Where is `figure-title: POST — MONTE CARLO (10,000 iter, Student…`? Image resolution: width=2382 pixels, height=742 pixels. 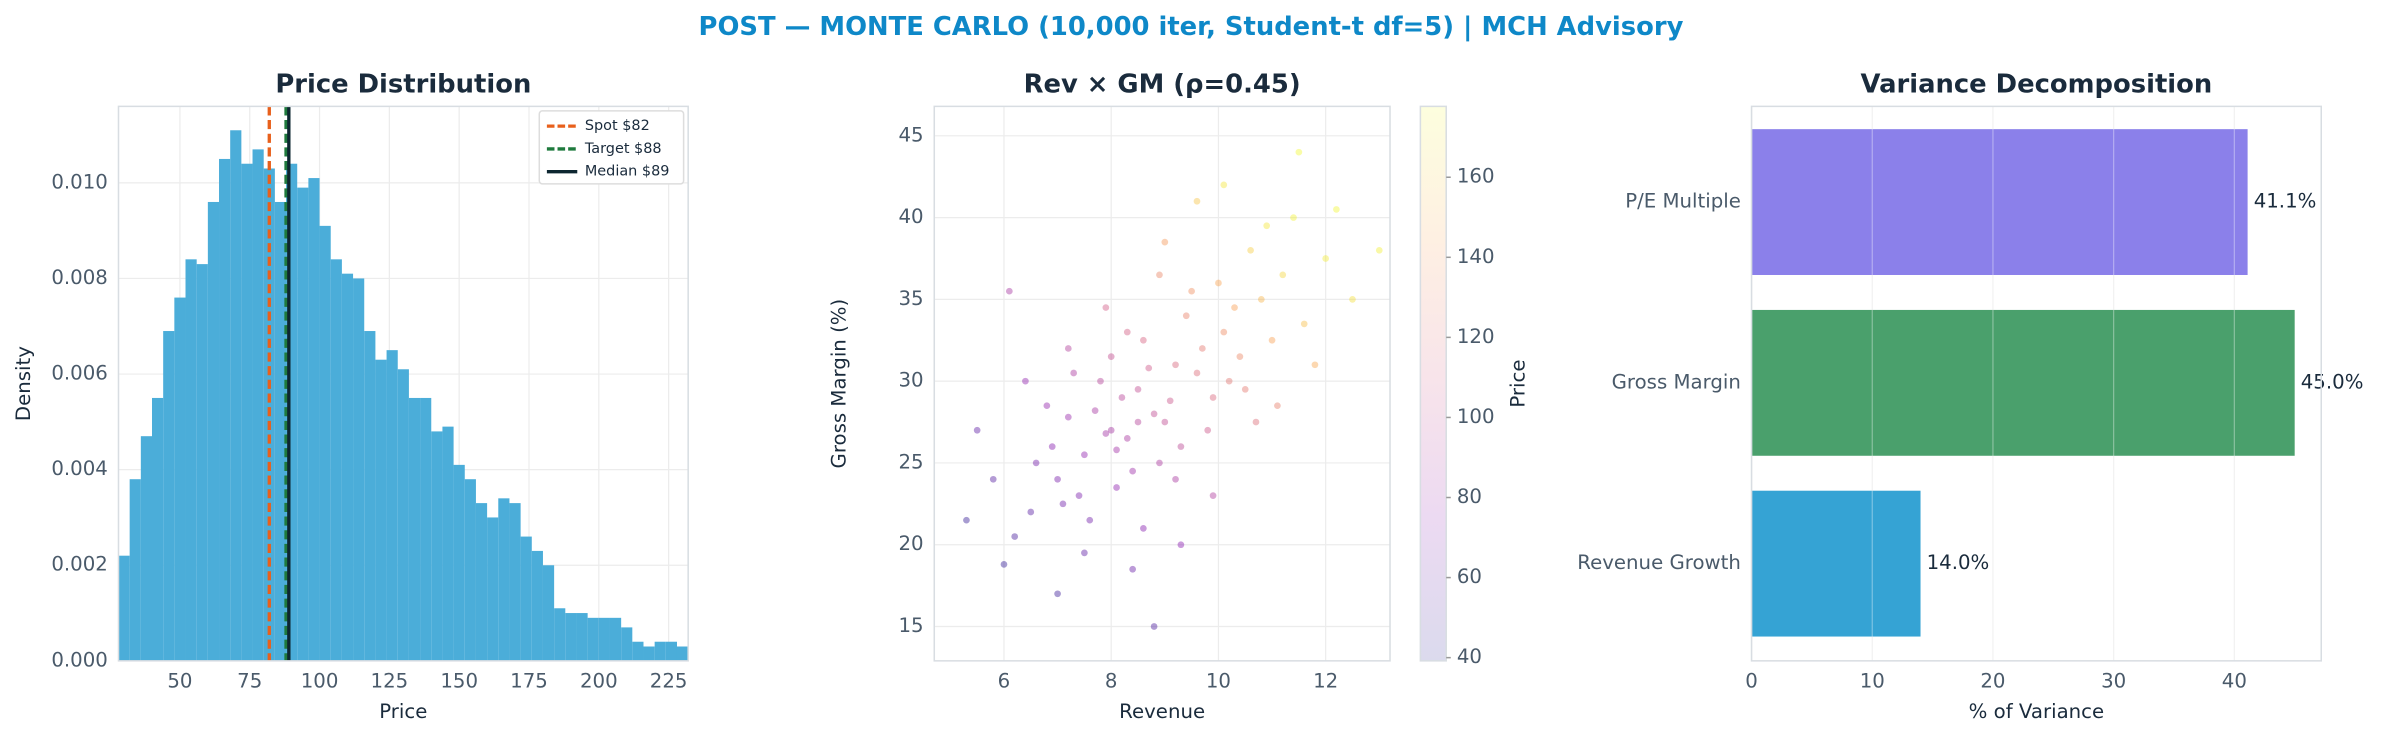 figure-title: POST — MONTE CARLO (10,000 iter, Student… is located at coordinates (1191, 27).